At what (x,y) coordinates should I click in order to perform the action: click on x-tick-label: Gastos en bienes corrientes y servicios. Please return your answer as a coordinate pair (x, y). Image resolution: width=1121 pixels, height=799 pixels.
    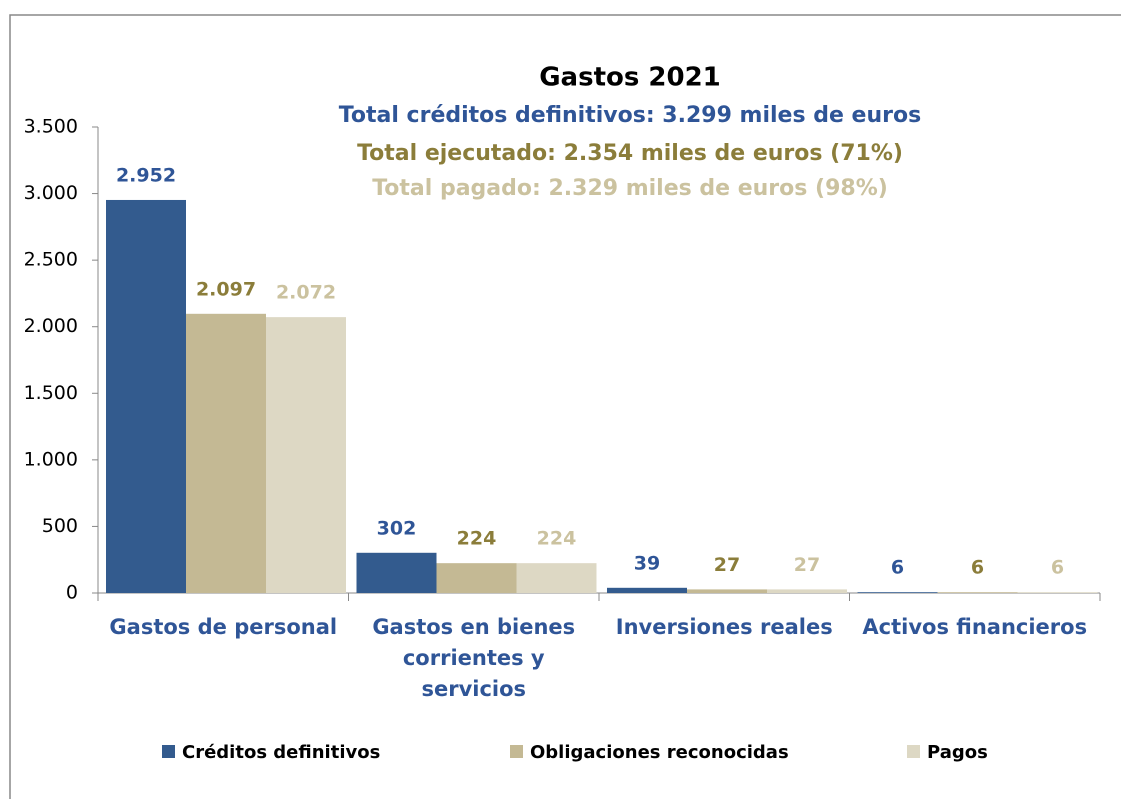
    Looking at the image, I should click on (474, 658).